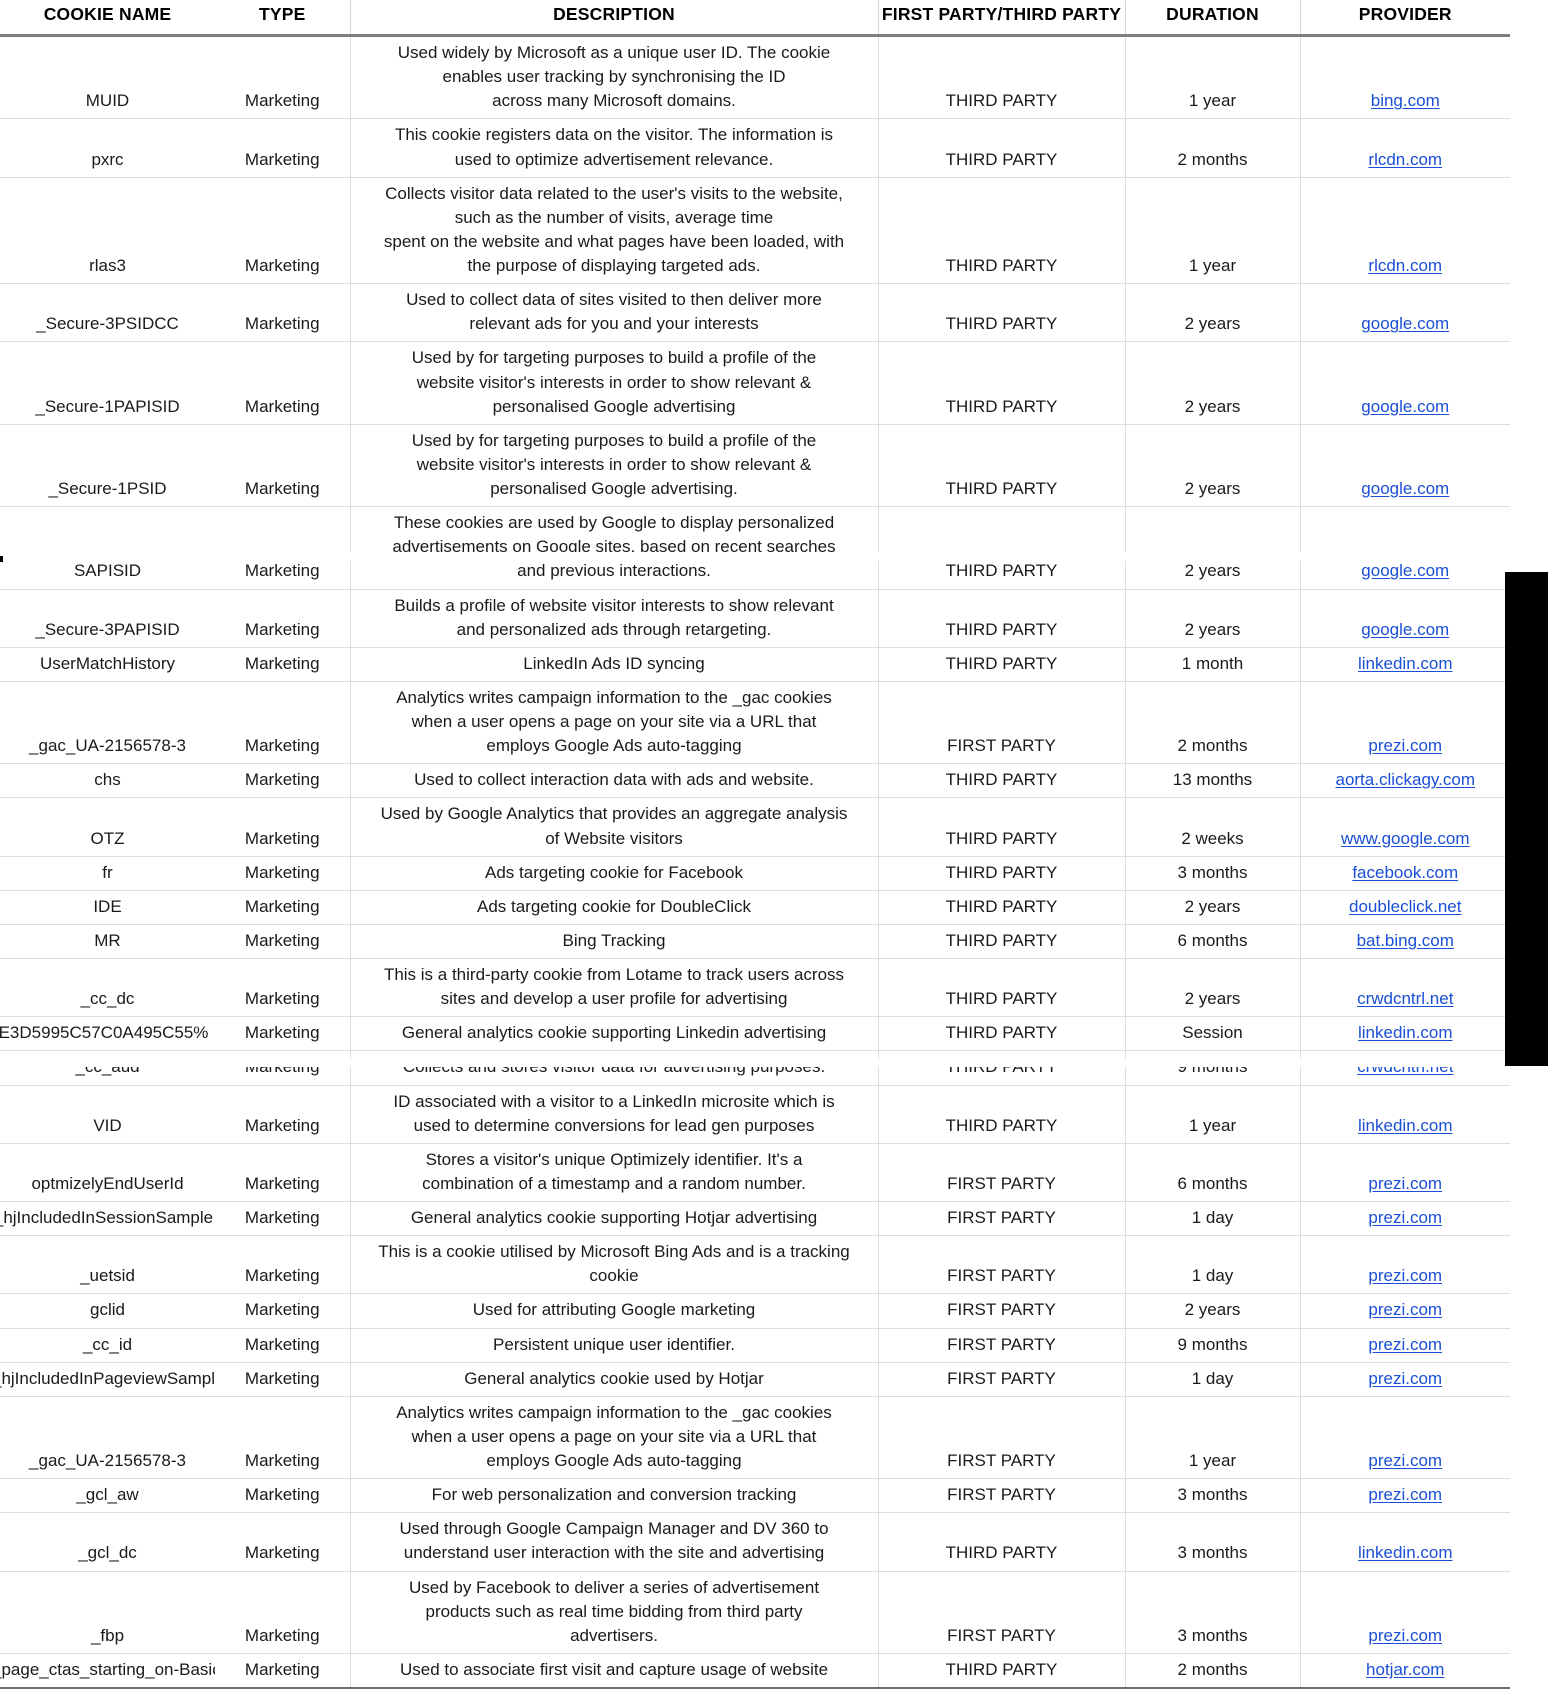 The height and width of the screenshot is (1689, 1548). Describe the element at coordinates (107, 1495) in the screenshot. I see `cookie-name-text: _gcl_aw` at that location.